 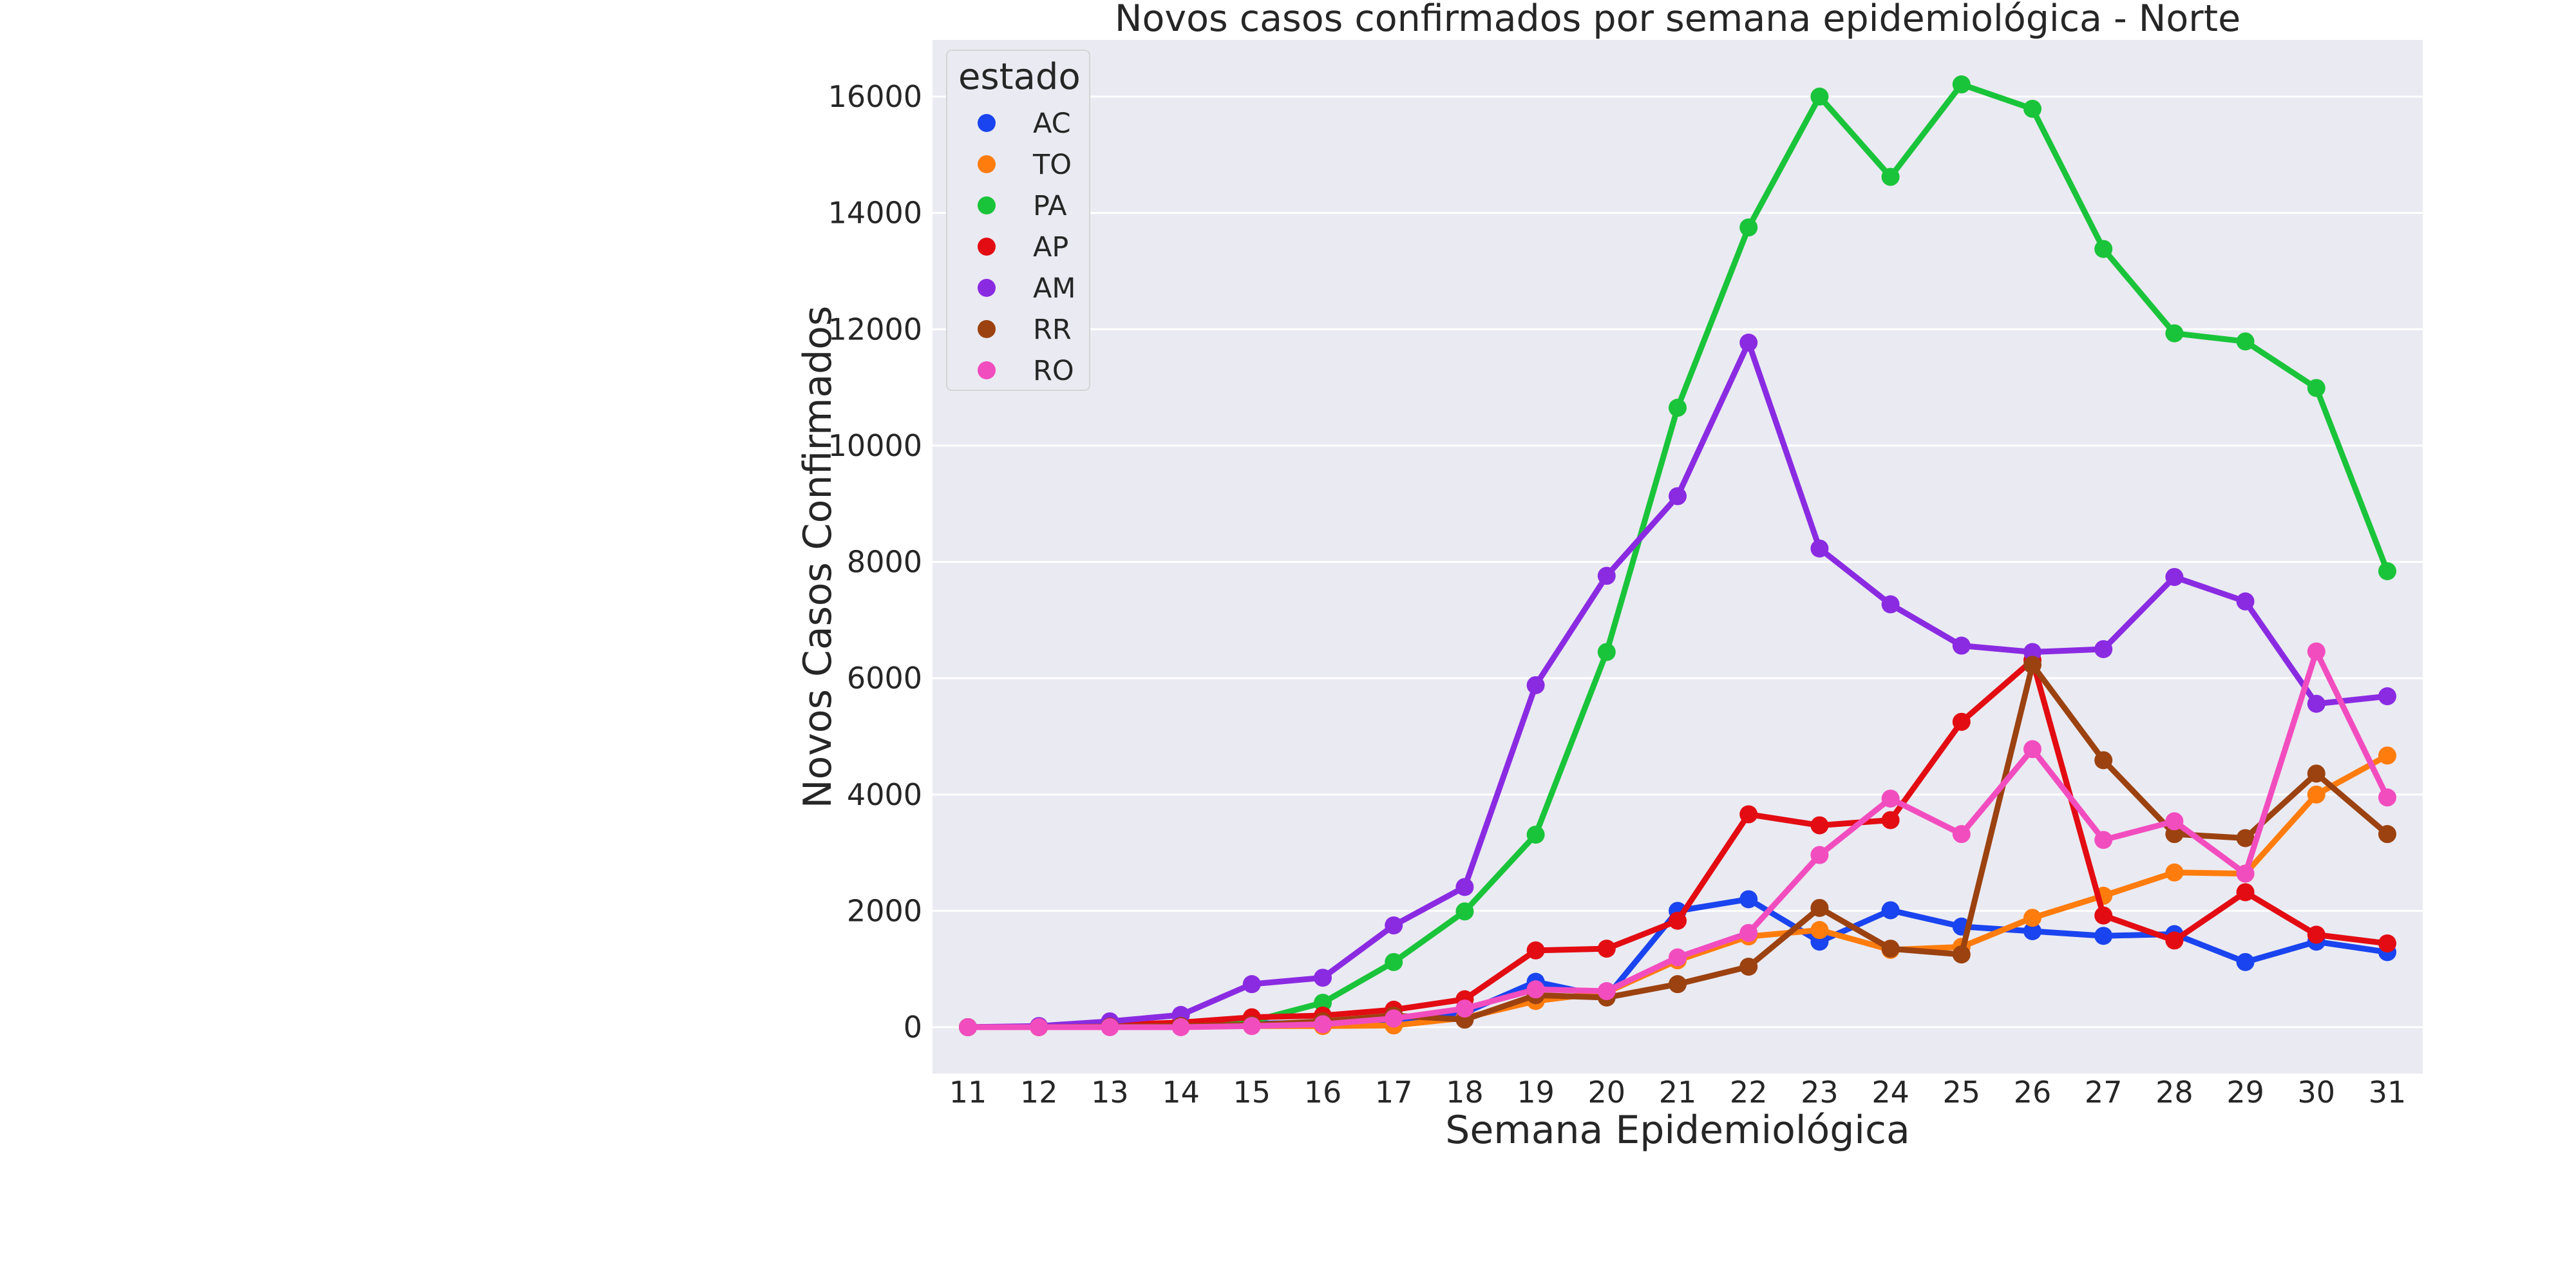 I want to click on legend-label-ro: RO, so click(x=1053, y=371).